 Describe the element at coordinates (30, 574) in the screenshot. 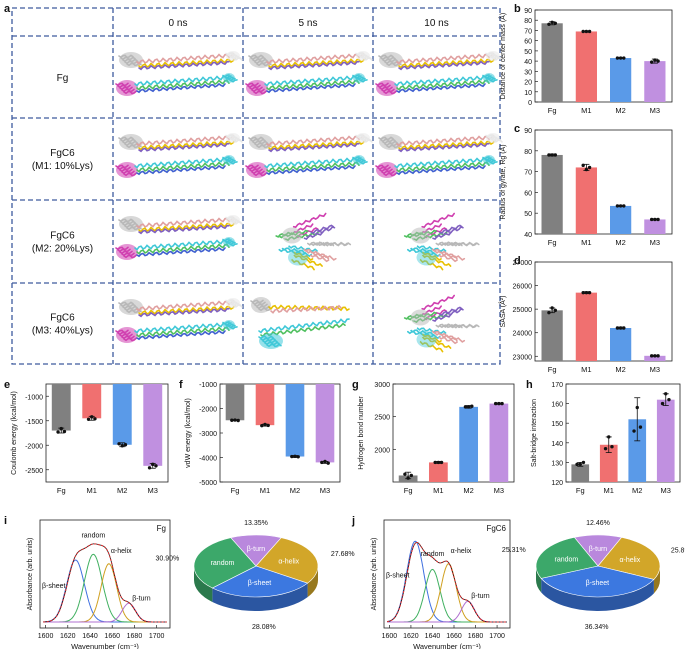

I see `y-axis-label: Absorbance (arb. units)` at that location.